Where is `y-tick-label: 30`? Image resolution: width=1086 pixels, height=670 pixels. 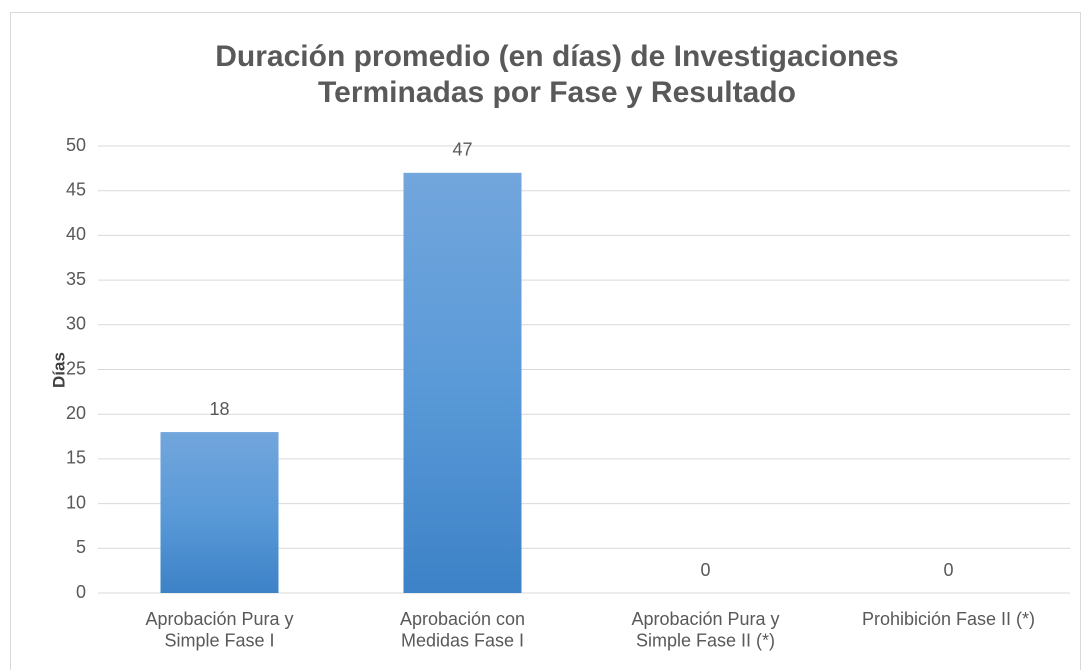 y-tick-label: 30 is located at coordinates (76, 324).